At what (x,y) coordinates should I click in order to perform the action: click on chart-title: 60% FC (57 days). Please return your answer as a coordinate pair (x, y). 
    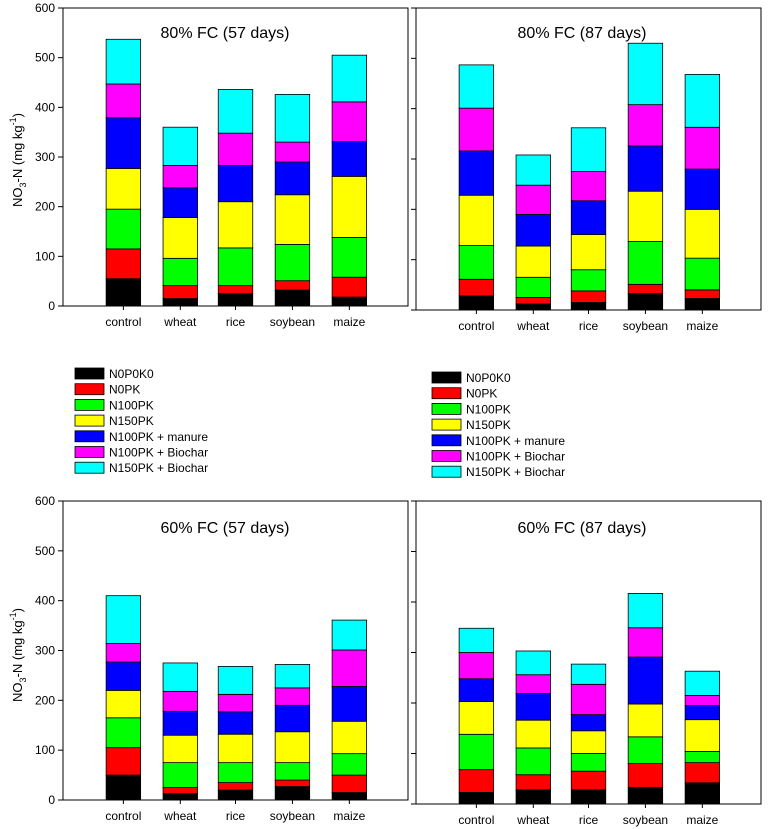
    Looking at the image, I should click on (225, 528).